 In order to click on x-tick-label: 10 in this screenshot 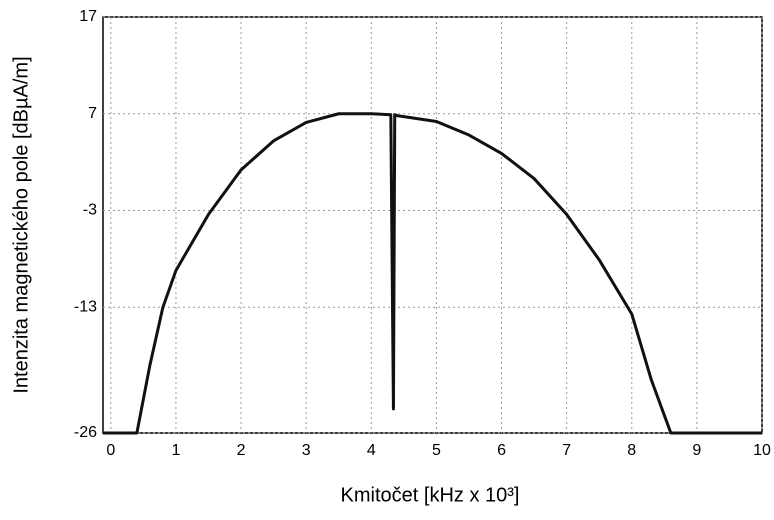, I will do `click(762, 450)`.